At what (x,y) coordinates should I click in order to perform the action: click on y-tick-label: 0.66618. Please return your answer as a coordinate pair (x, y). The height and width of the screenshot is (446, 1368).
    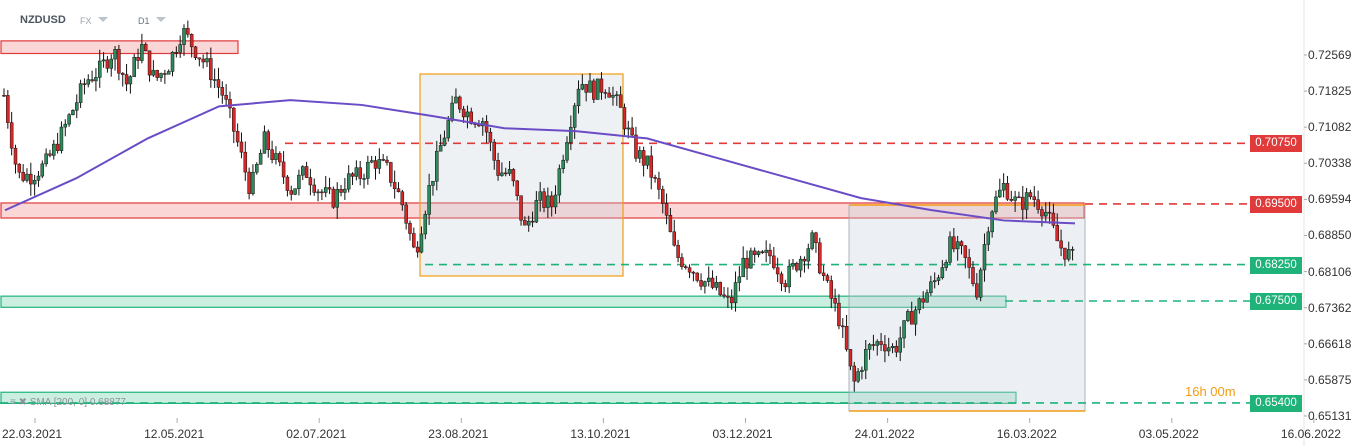
    Looking at the image, I should click on (1330, 343).